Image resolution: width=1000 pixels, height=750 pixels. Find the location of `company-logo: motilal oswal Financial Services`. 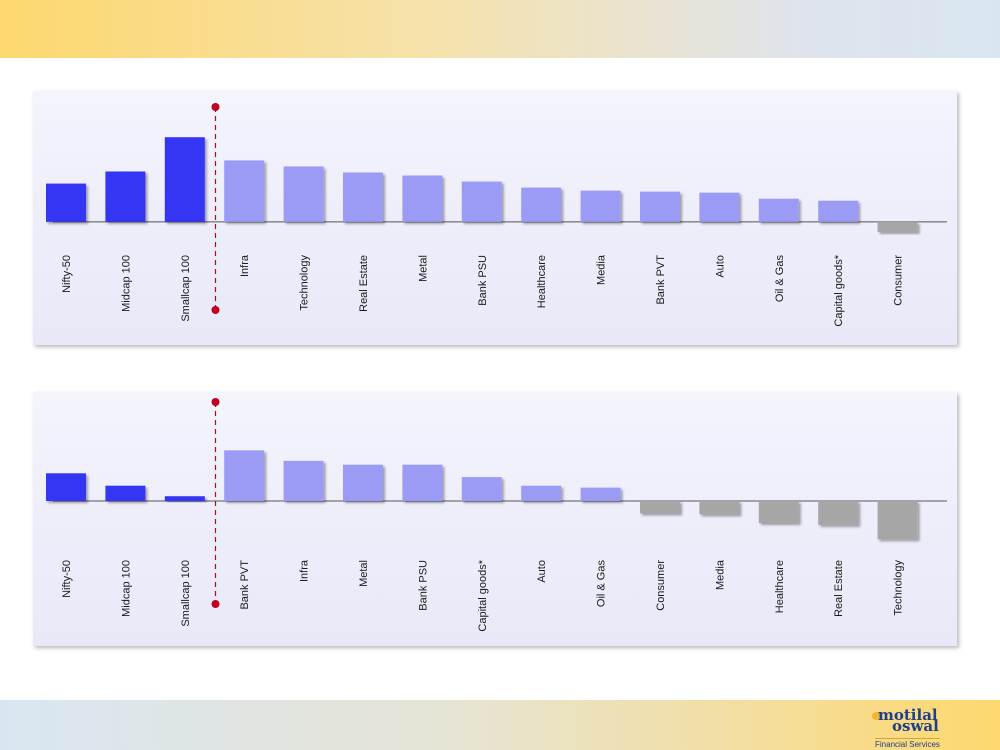

company-logo: motilal oswal Financial Services is located at coordinates (915, 726).